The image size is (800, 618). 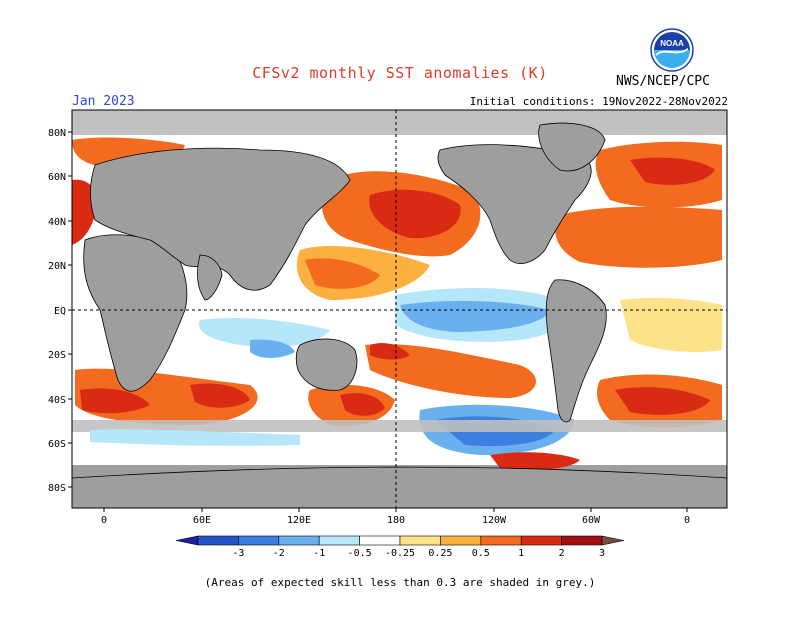 I want to click on lon-label-0-east: 0, so click(x=687, y=520).